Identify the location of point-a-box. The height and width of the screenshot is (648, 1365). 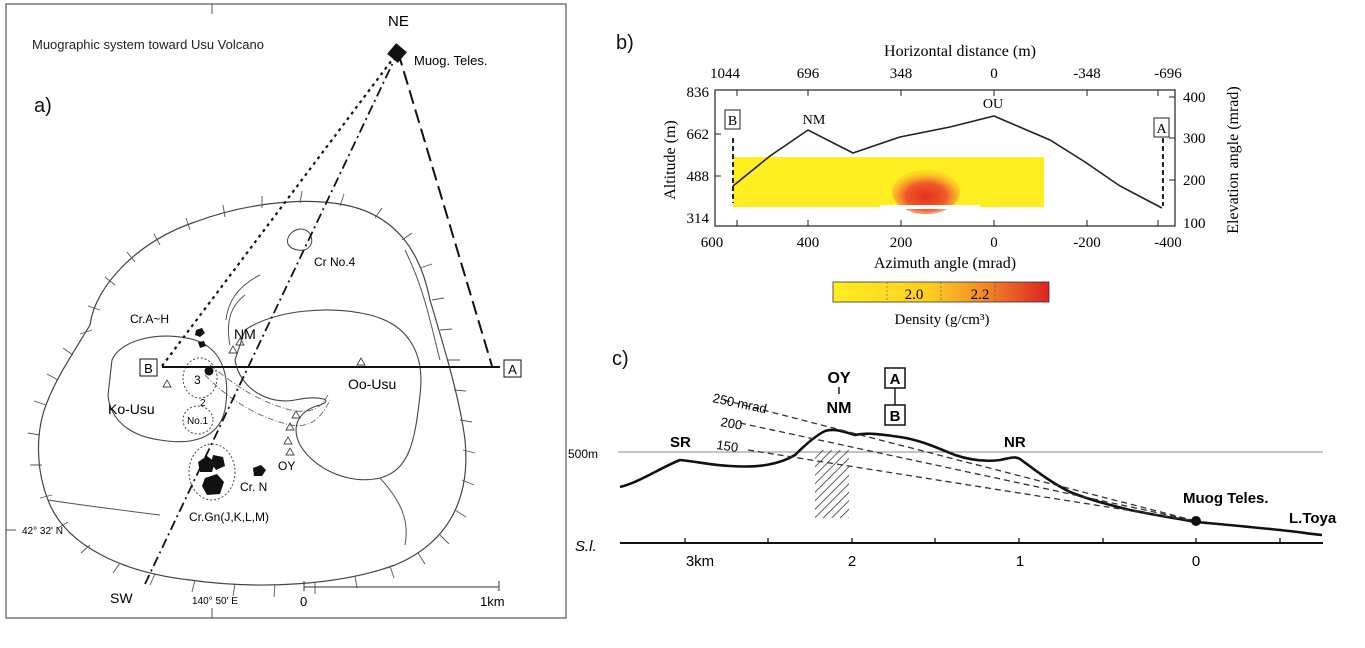
(512, 368).